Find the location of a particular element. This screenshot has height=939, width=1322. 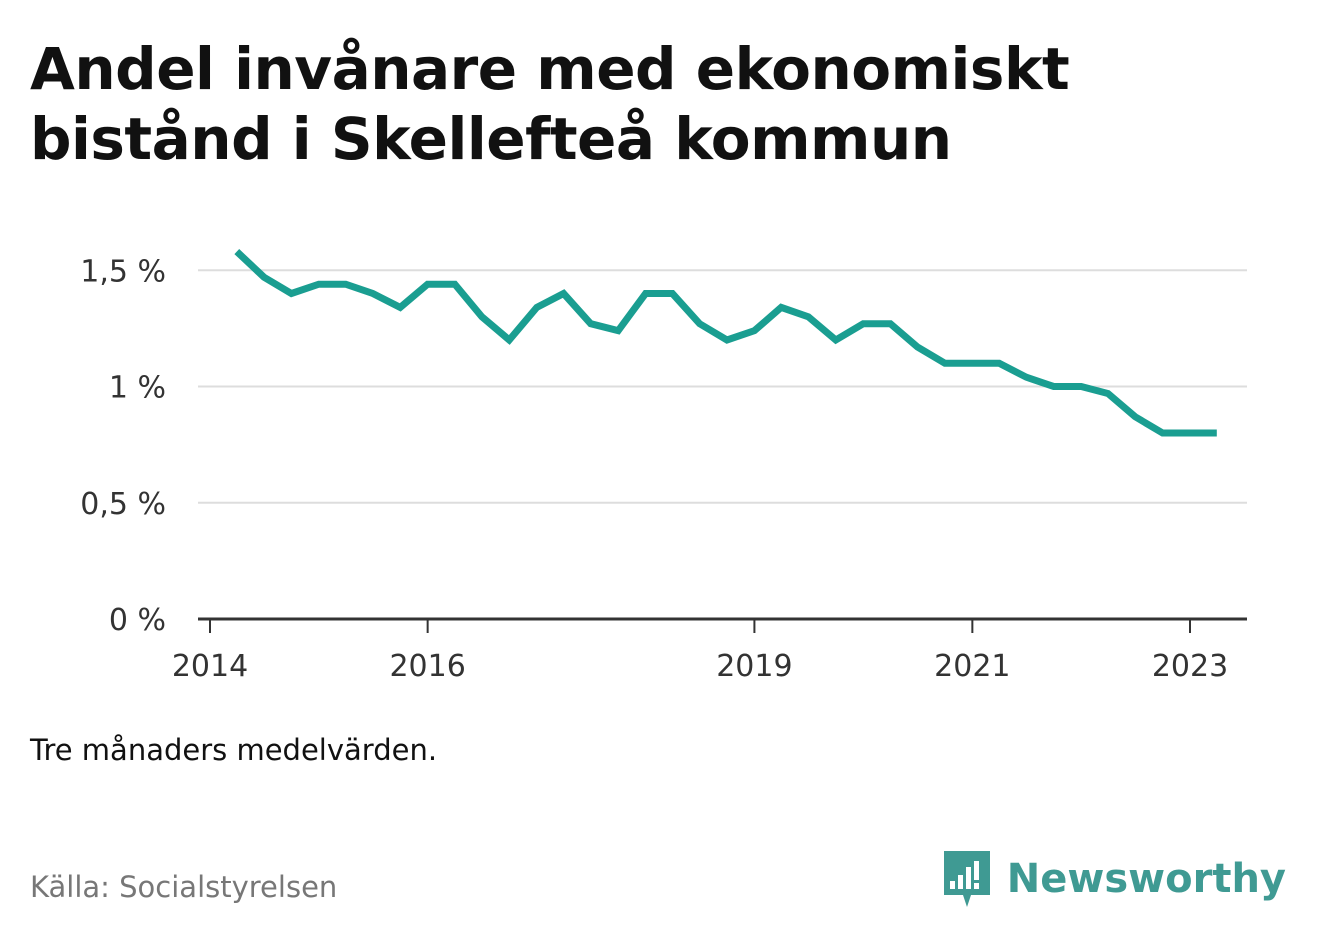

brand-name: Newsworthy is located at coordinates (1146, 879).